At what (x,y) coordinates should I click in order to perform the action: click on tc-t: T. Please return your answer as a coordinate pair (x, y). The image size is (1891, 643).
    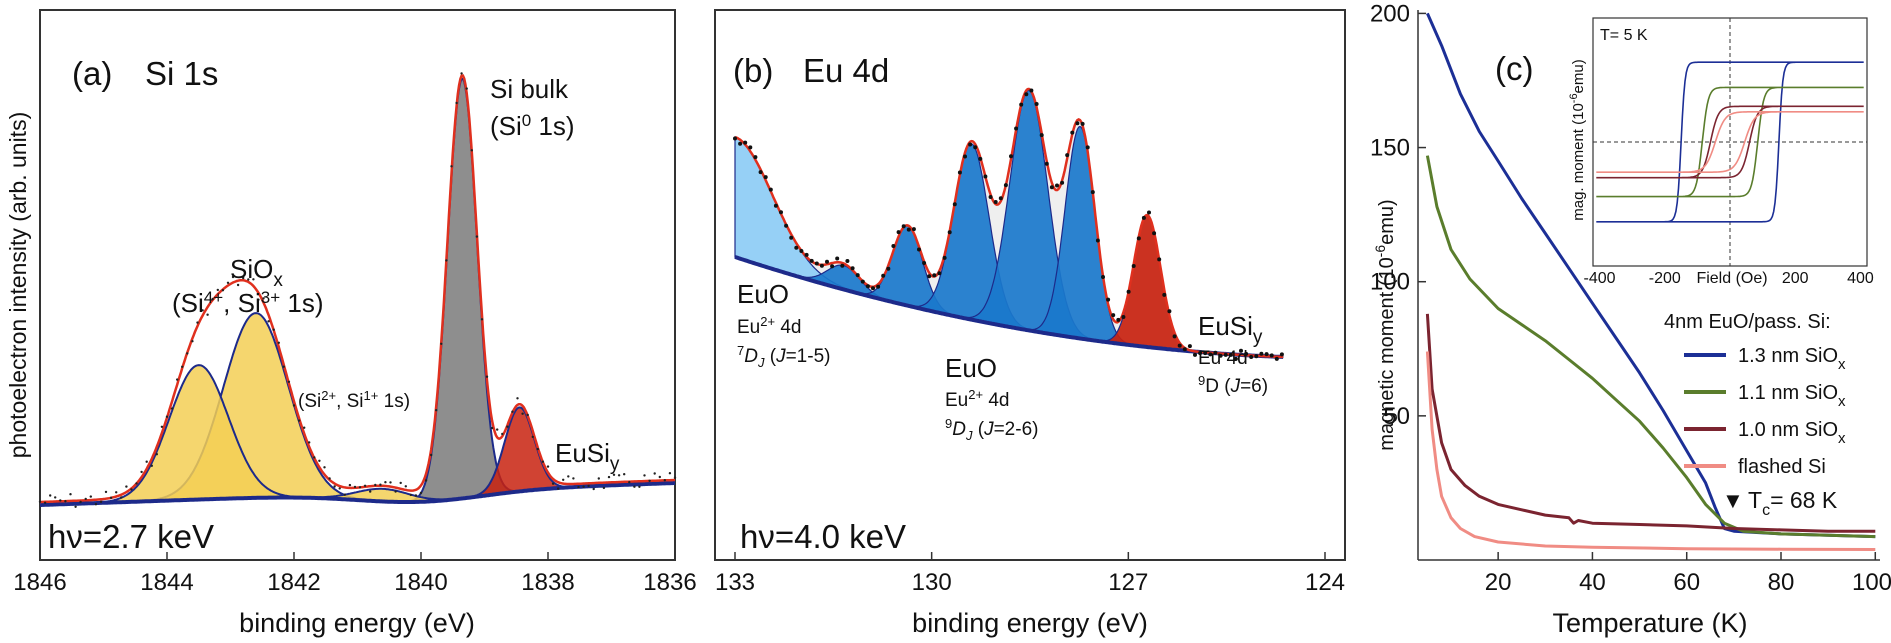
    Looking at the image, I should click on (1755, 500).